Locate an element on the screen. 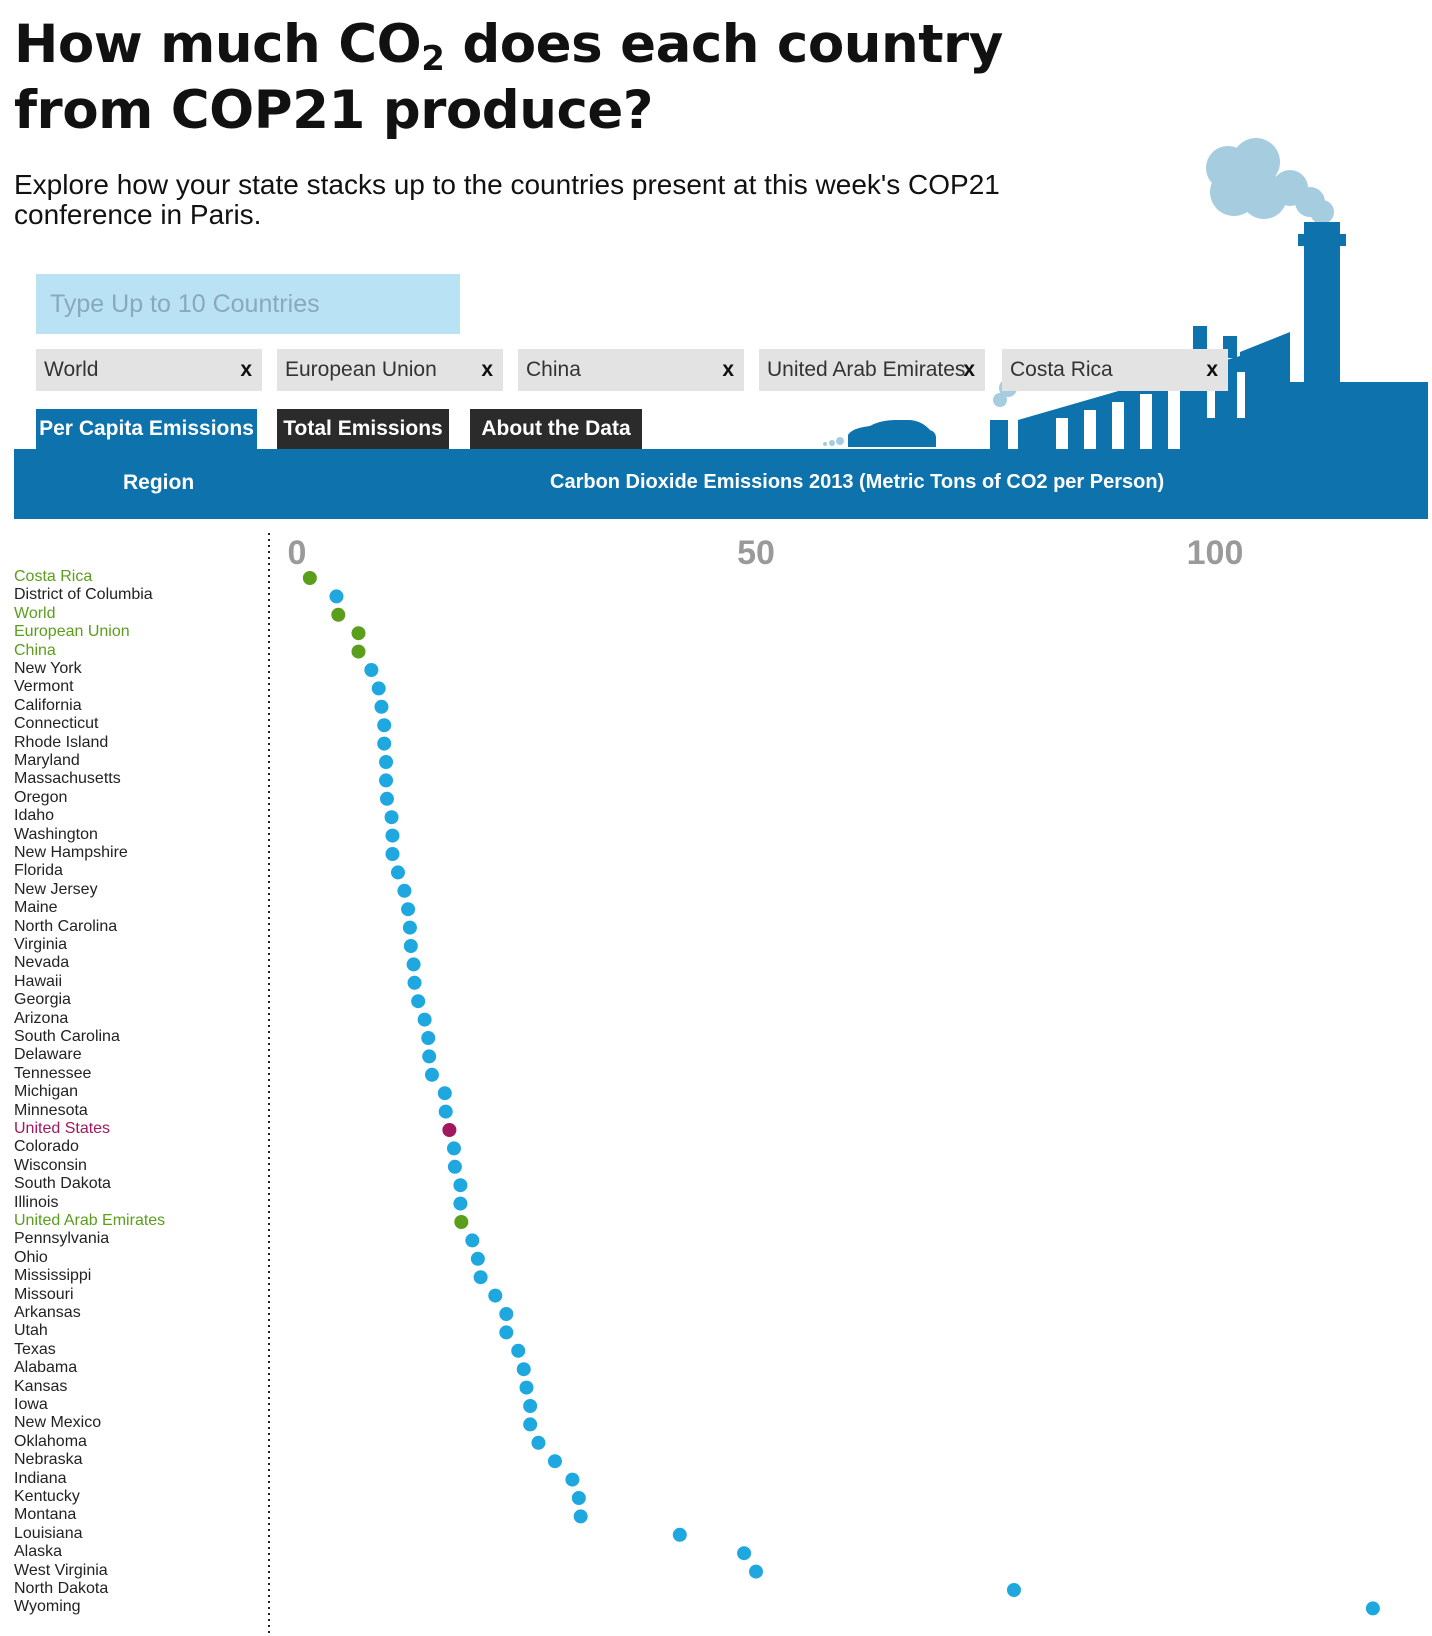 This screenshot has height=1636, width=1432. region-label: West Virginia is located at coordinates (61, 1570).